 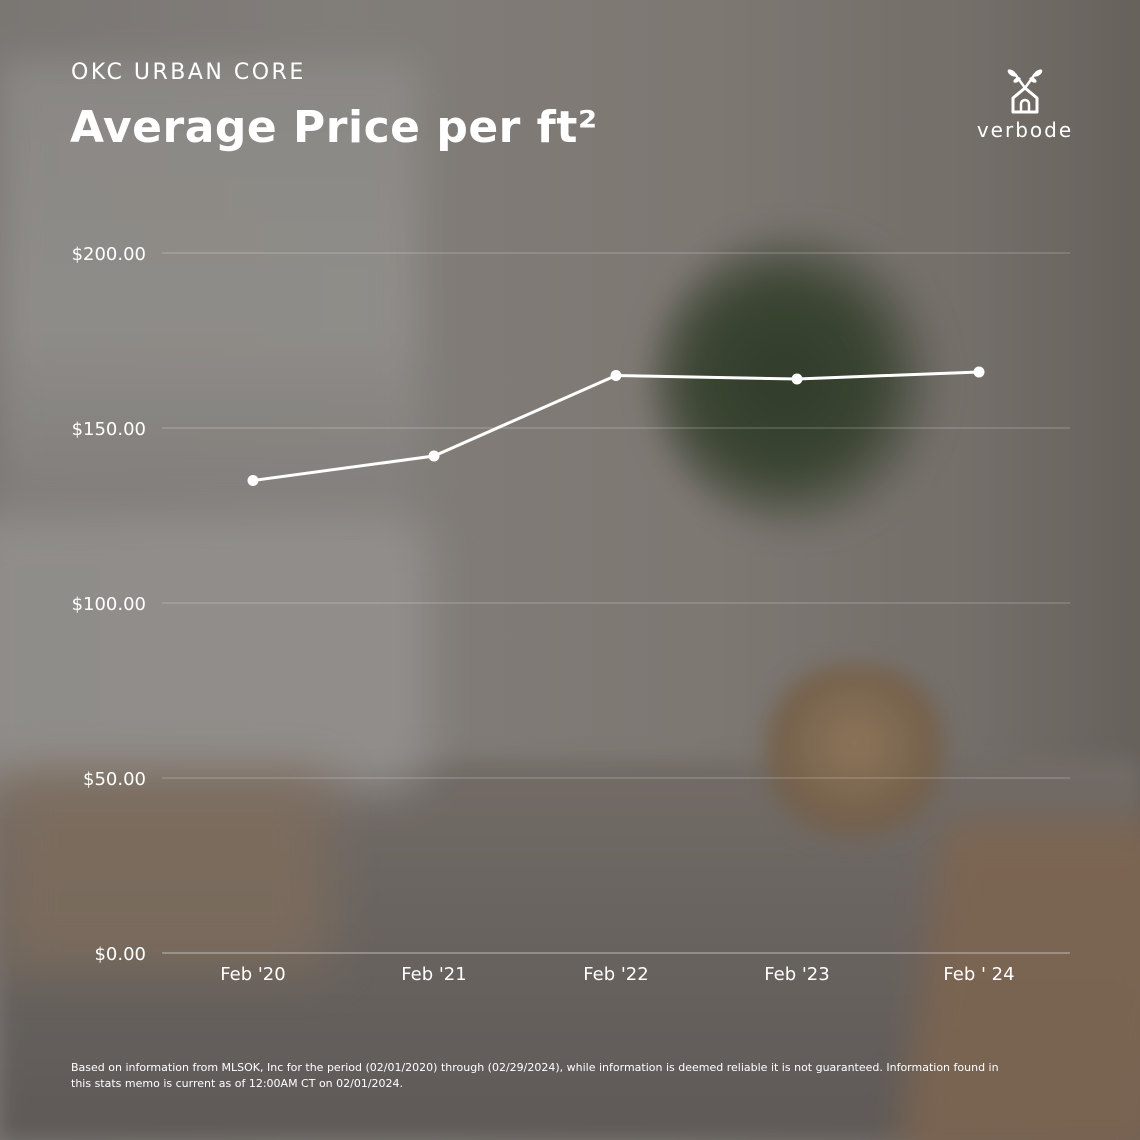 What do you see at coordinates (796, 974) in the screenshot?
I see `x-tick-label: Feb '23` at bounding box center [796, 974].